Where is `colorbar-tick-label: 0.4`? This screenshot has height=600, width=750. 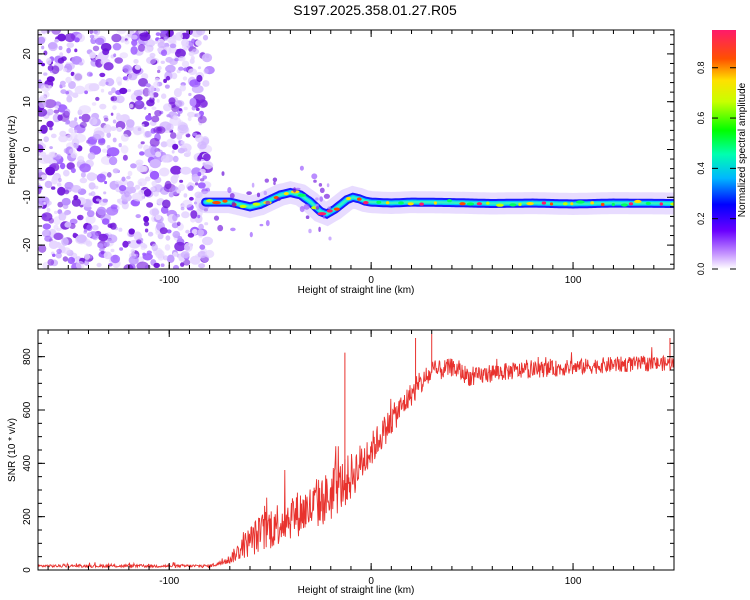
colorbar-tick-label: 0.4 is located at coordinates (701, 168).